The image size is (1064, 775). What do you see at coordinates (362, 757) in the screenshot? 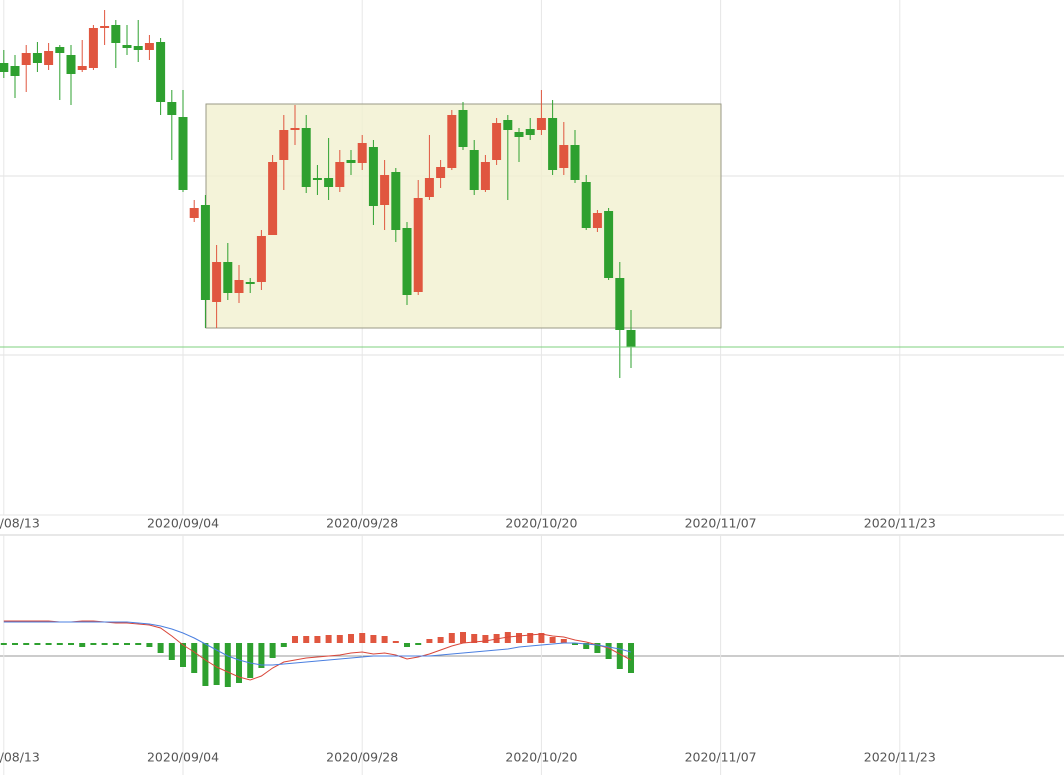
I see `x-tick-label: 2020/09/28` at bounding box center [362, 757].